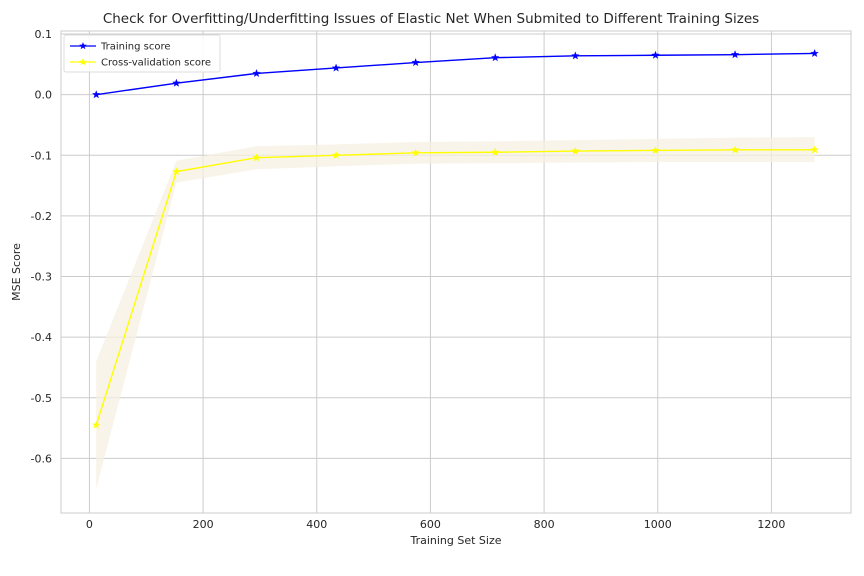  I want to click on legend: Training score Cross-validation score, so click(142, 53).